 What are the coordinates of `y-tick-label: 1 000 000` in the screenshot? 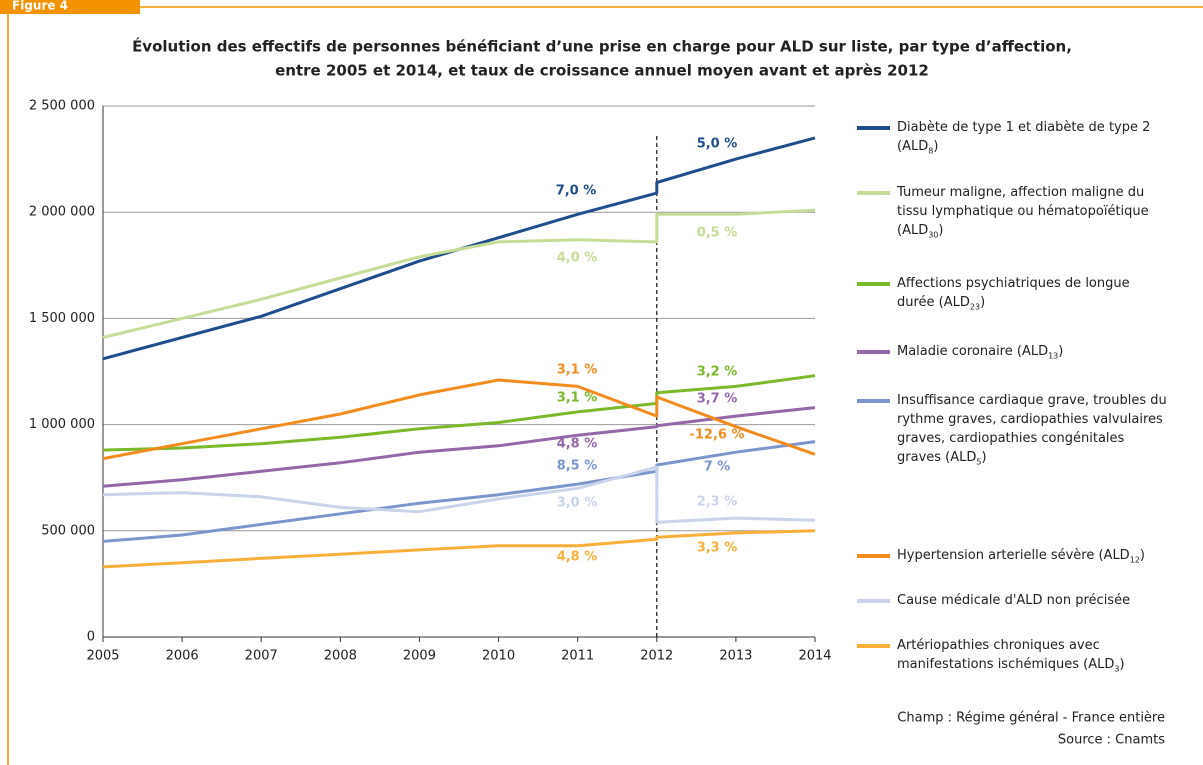 It's located at (62, 424).